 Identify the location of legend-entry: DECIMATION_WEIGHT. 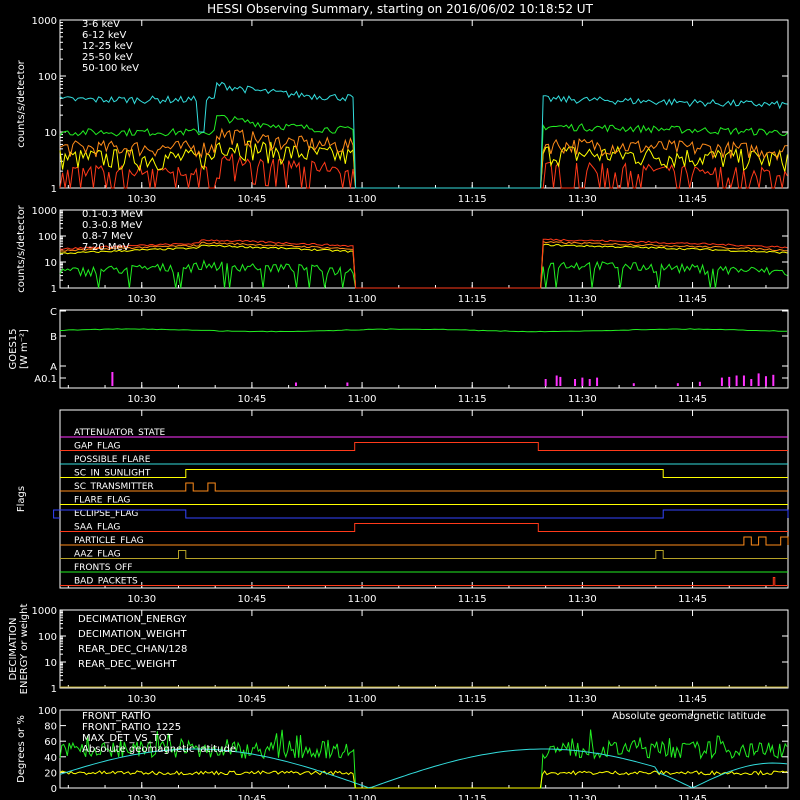
(132, 634).